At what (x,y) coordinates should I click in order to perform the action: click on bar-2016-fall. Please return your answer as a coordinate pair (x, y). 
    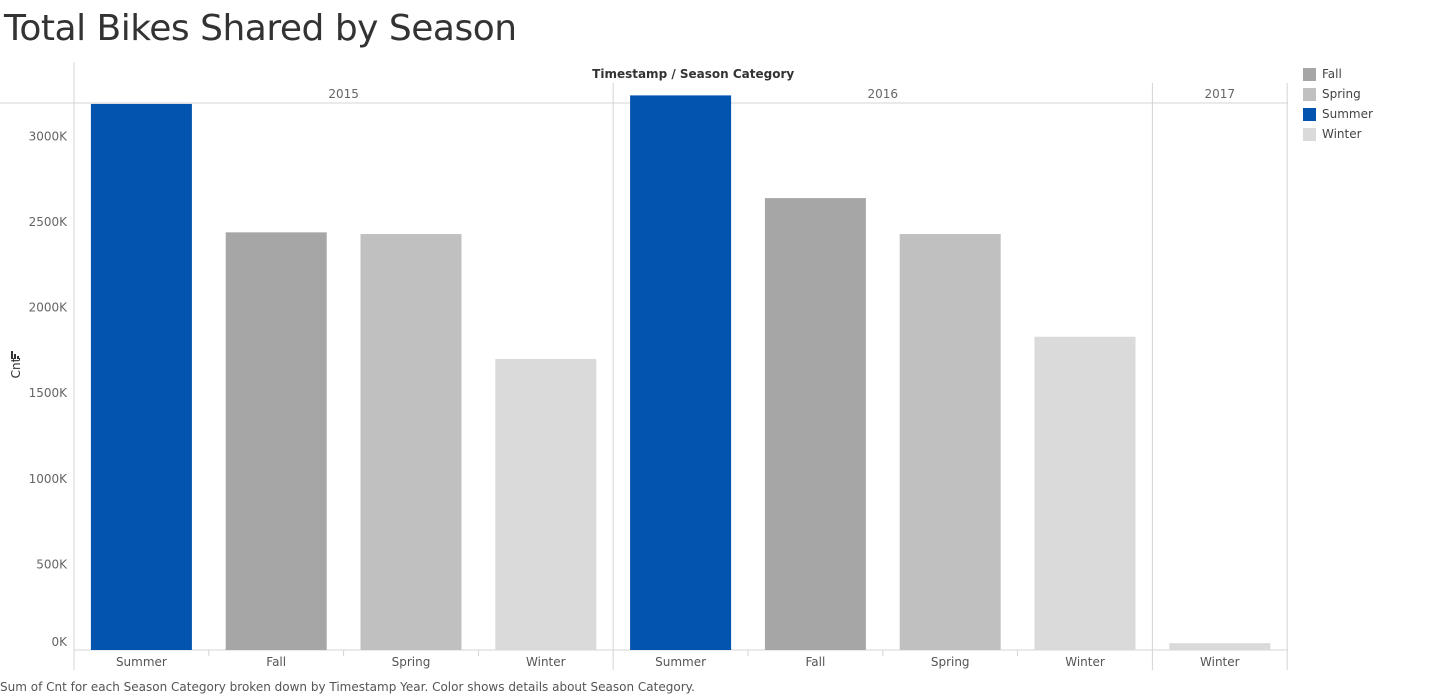
    Looking at the image, I should click on (815, 424).